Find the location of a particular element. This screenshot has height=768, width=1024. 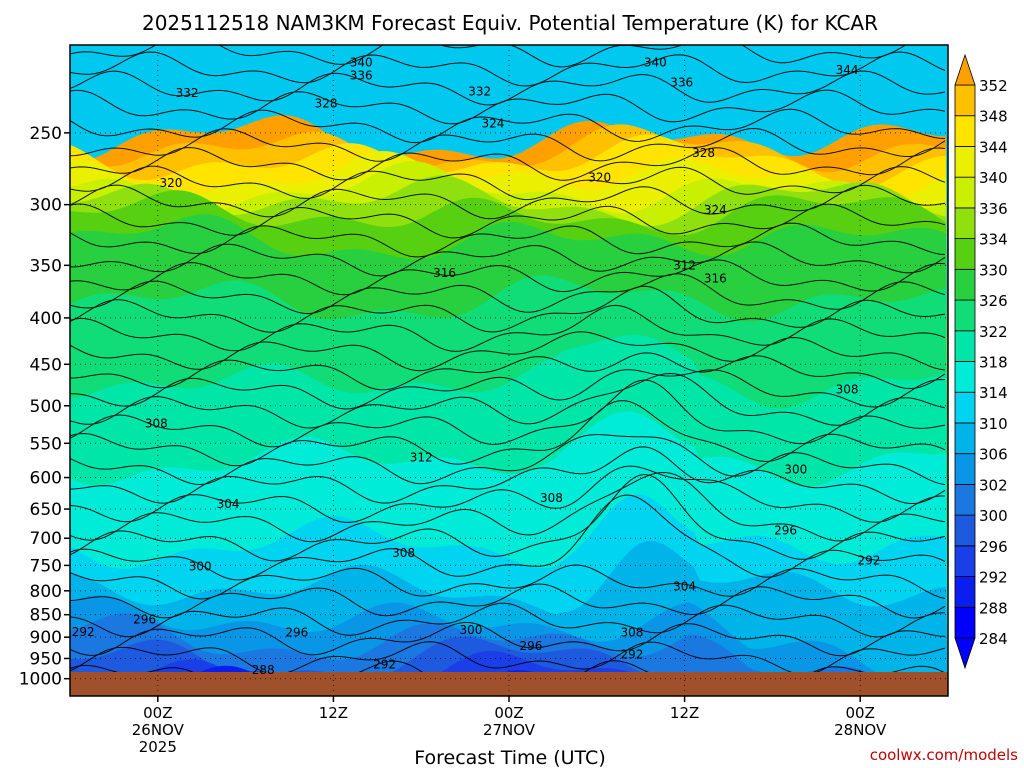

y-tick-label: 600 is located at coordinates (46, 479).